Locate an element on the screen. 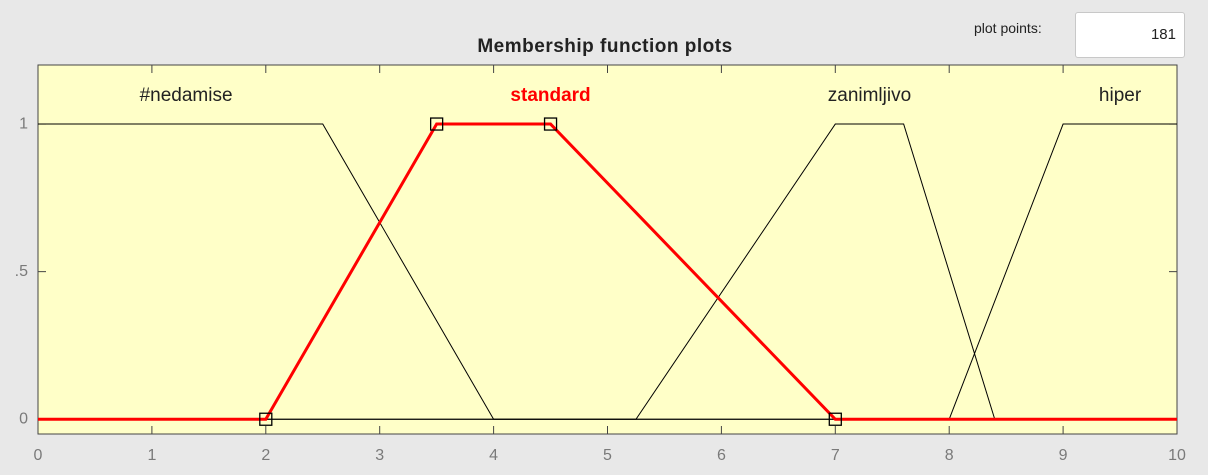 This screenshot has height=475, width=1208. x-tick-label: 2 is located at coordinates (265, 455).